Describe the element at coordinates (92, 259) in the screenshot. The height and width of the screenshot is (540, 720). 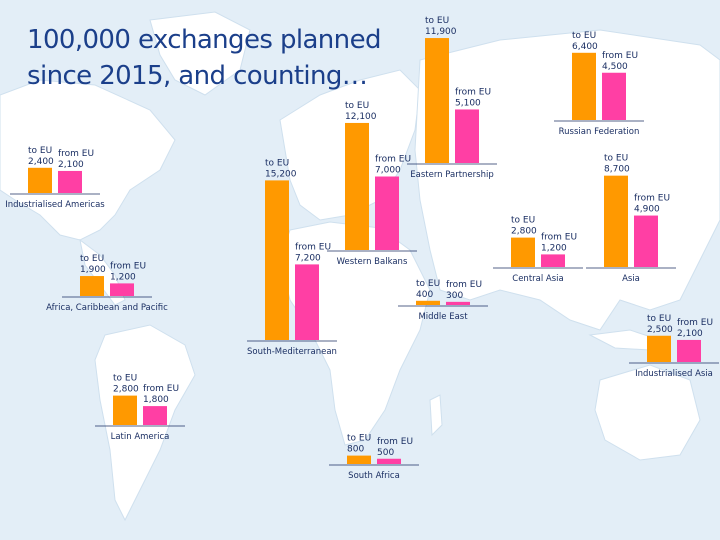
I see `label-to-eu-africa-caribbean-and-pacific: to EU` at that location.